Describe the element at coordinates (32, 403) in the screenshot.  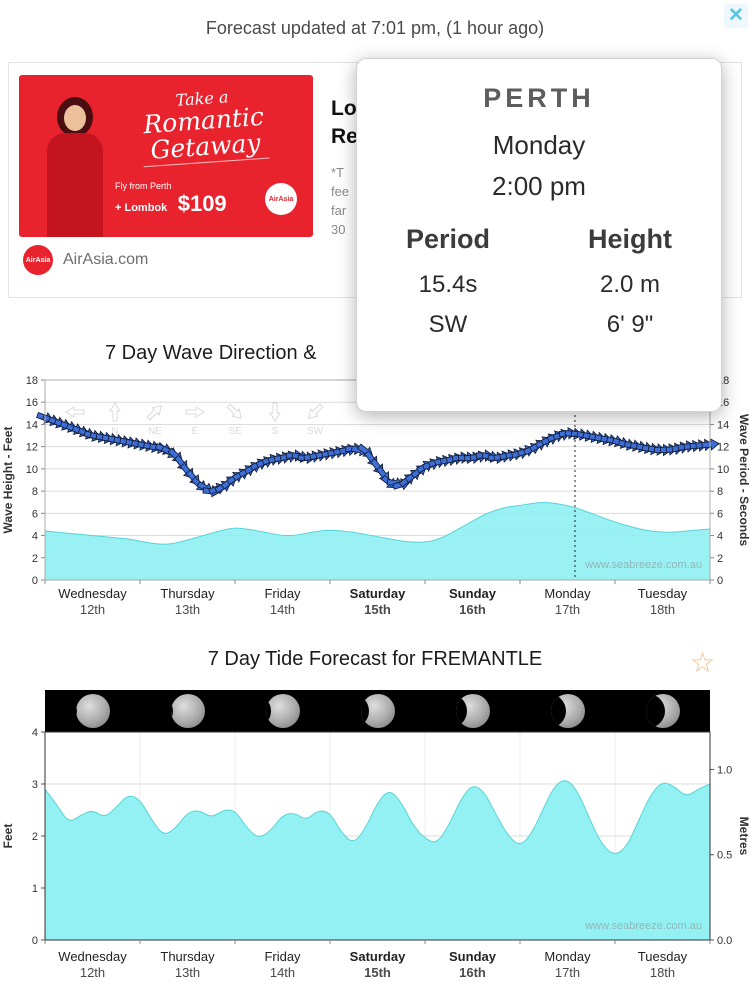
I see `svg-text: 16` at that location.